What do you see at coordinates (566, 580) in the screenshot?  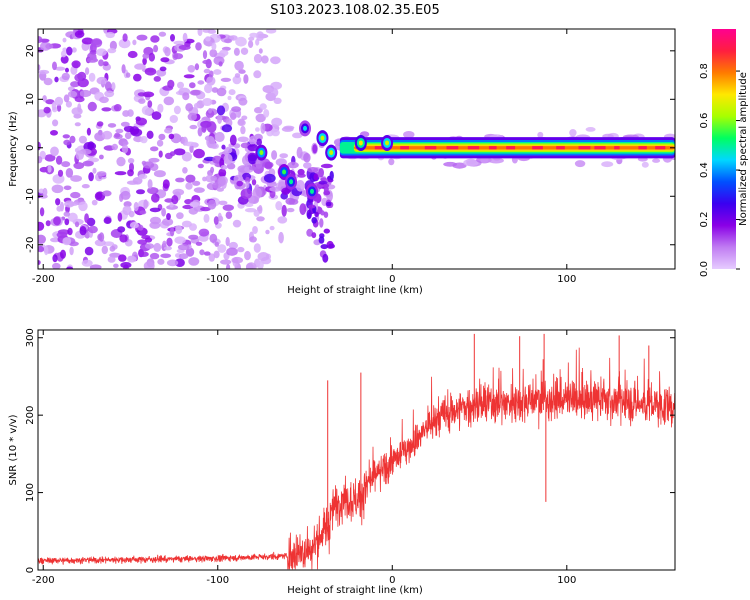 I see `snr-x-tick-label: 100` at bounding box center [566, 580].